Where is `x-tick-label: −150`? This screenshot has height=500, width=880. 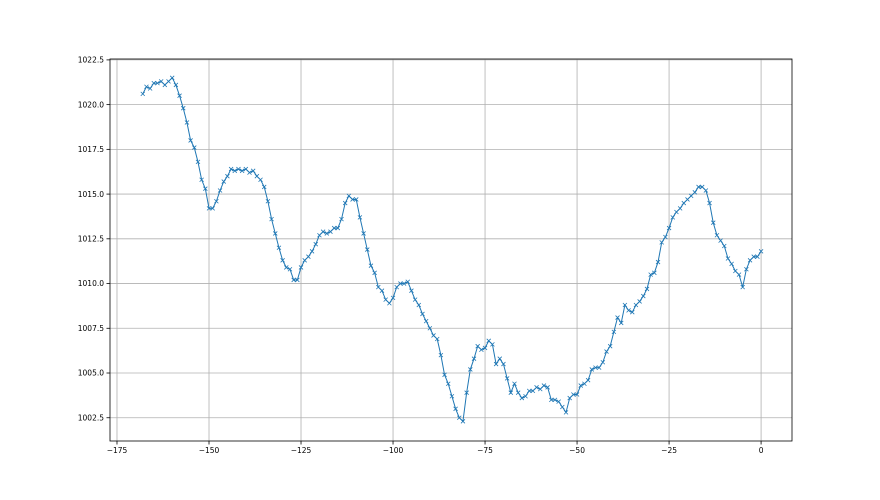 x-tick-label: −150 is located at coordinates (209, 450).